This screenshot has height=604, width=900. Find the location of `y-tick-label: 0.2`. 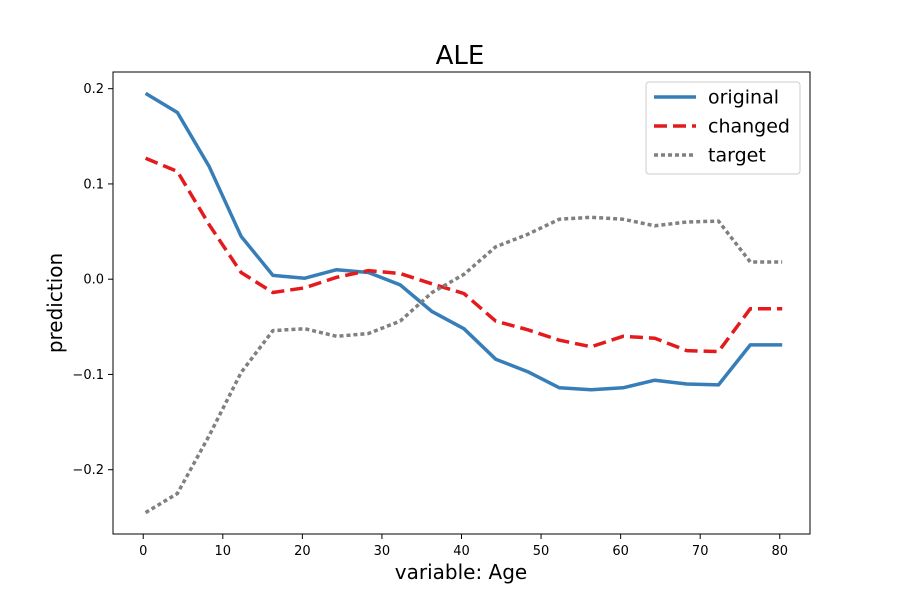

y-tick-label: 0.2 is located at coordinates (93, 89).